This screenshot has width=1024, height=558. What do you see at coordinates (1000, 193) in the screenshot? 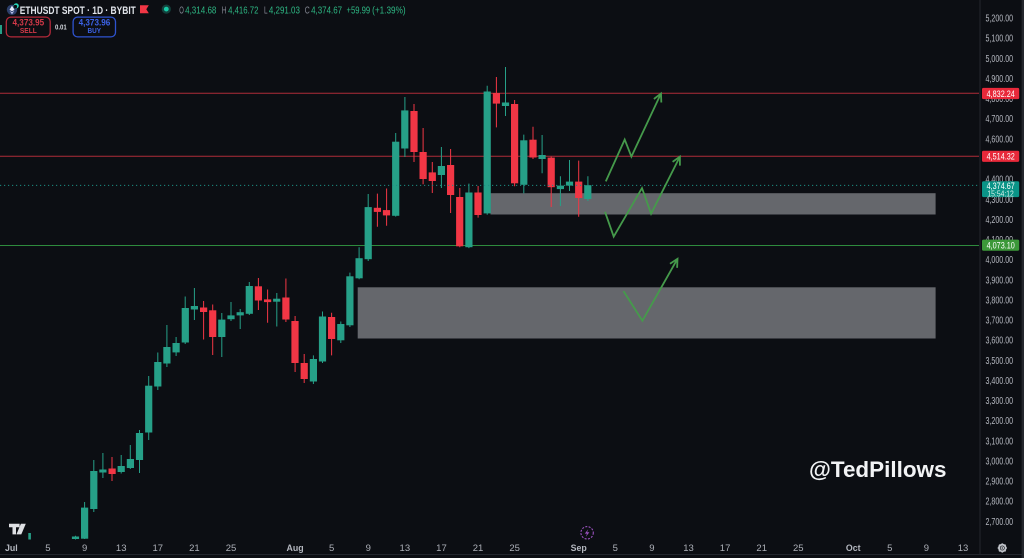
I see `svg-text: 15:54:12` at bounding box center [1000, 193].